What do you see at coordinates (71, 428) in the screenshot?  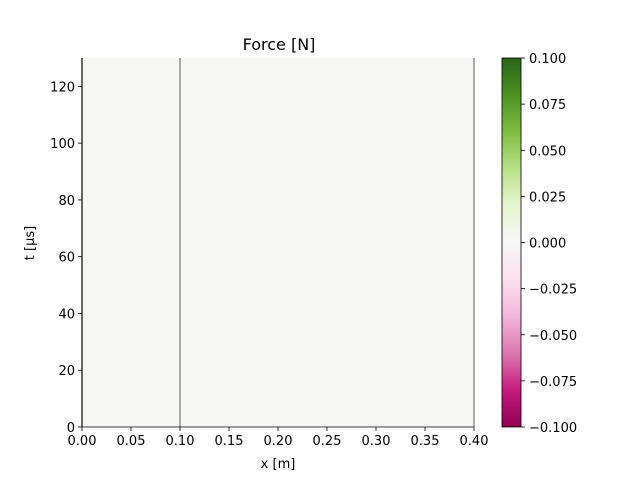 I see `y-tick-label: 0` at bounding box center [71, 428].